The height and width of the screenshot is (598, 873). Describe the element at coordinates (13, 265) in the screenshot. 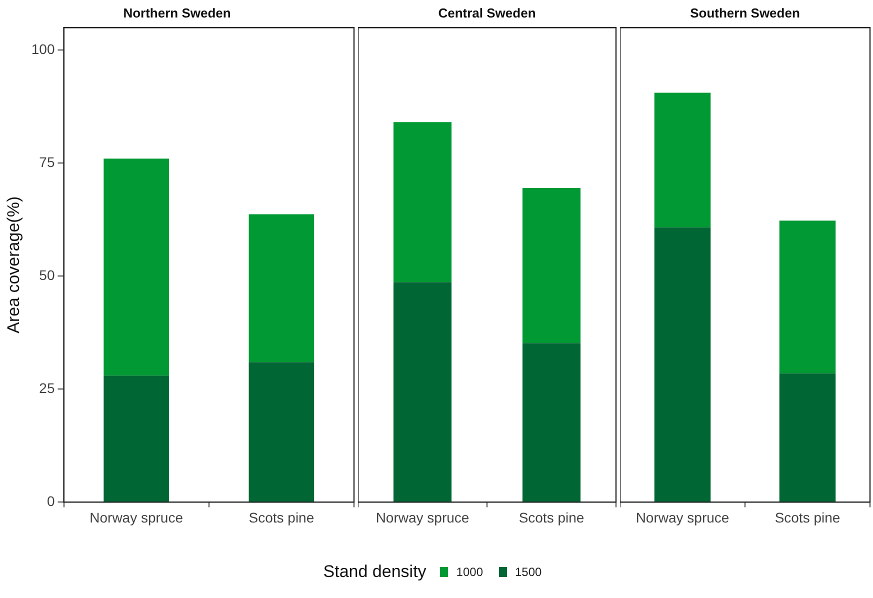

I see `y-axis-title: Area coverage(%)` at that location.